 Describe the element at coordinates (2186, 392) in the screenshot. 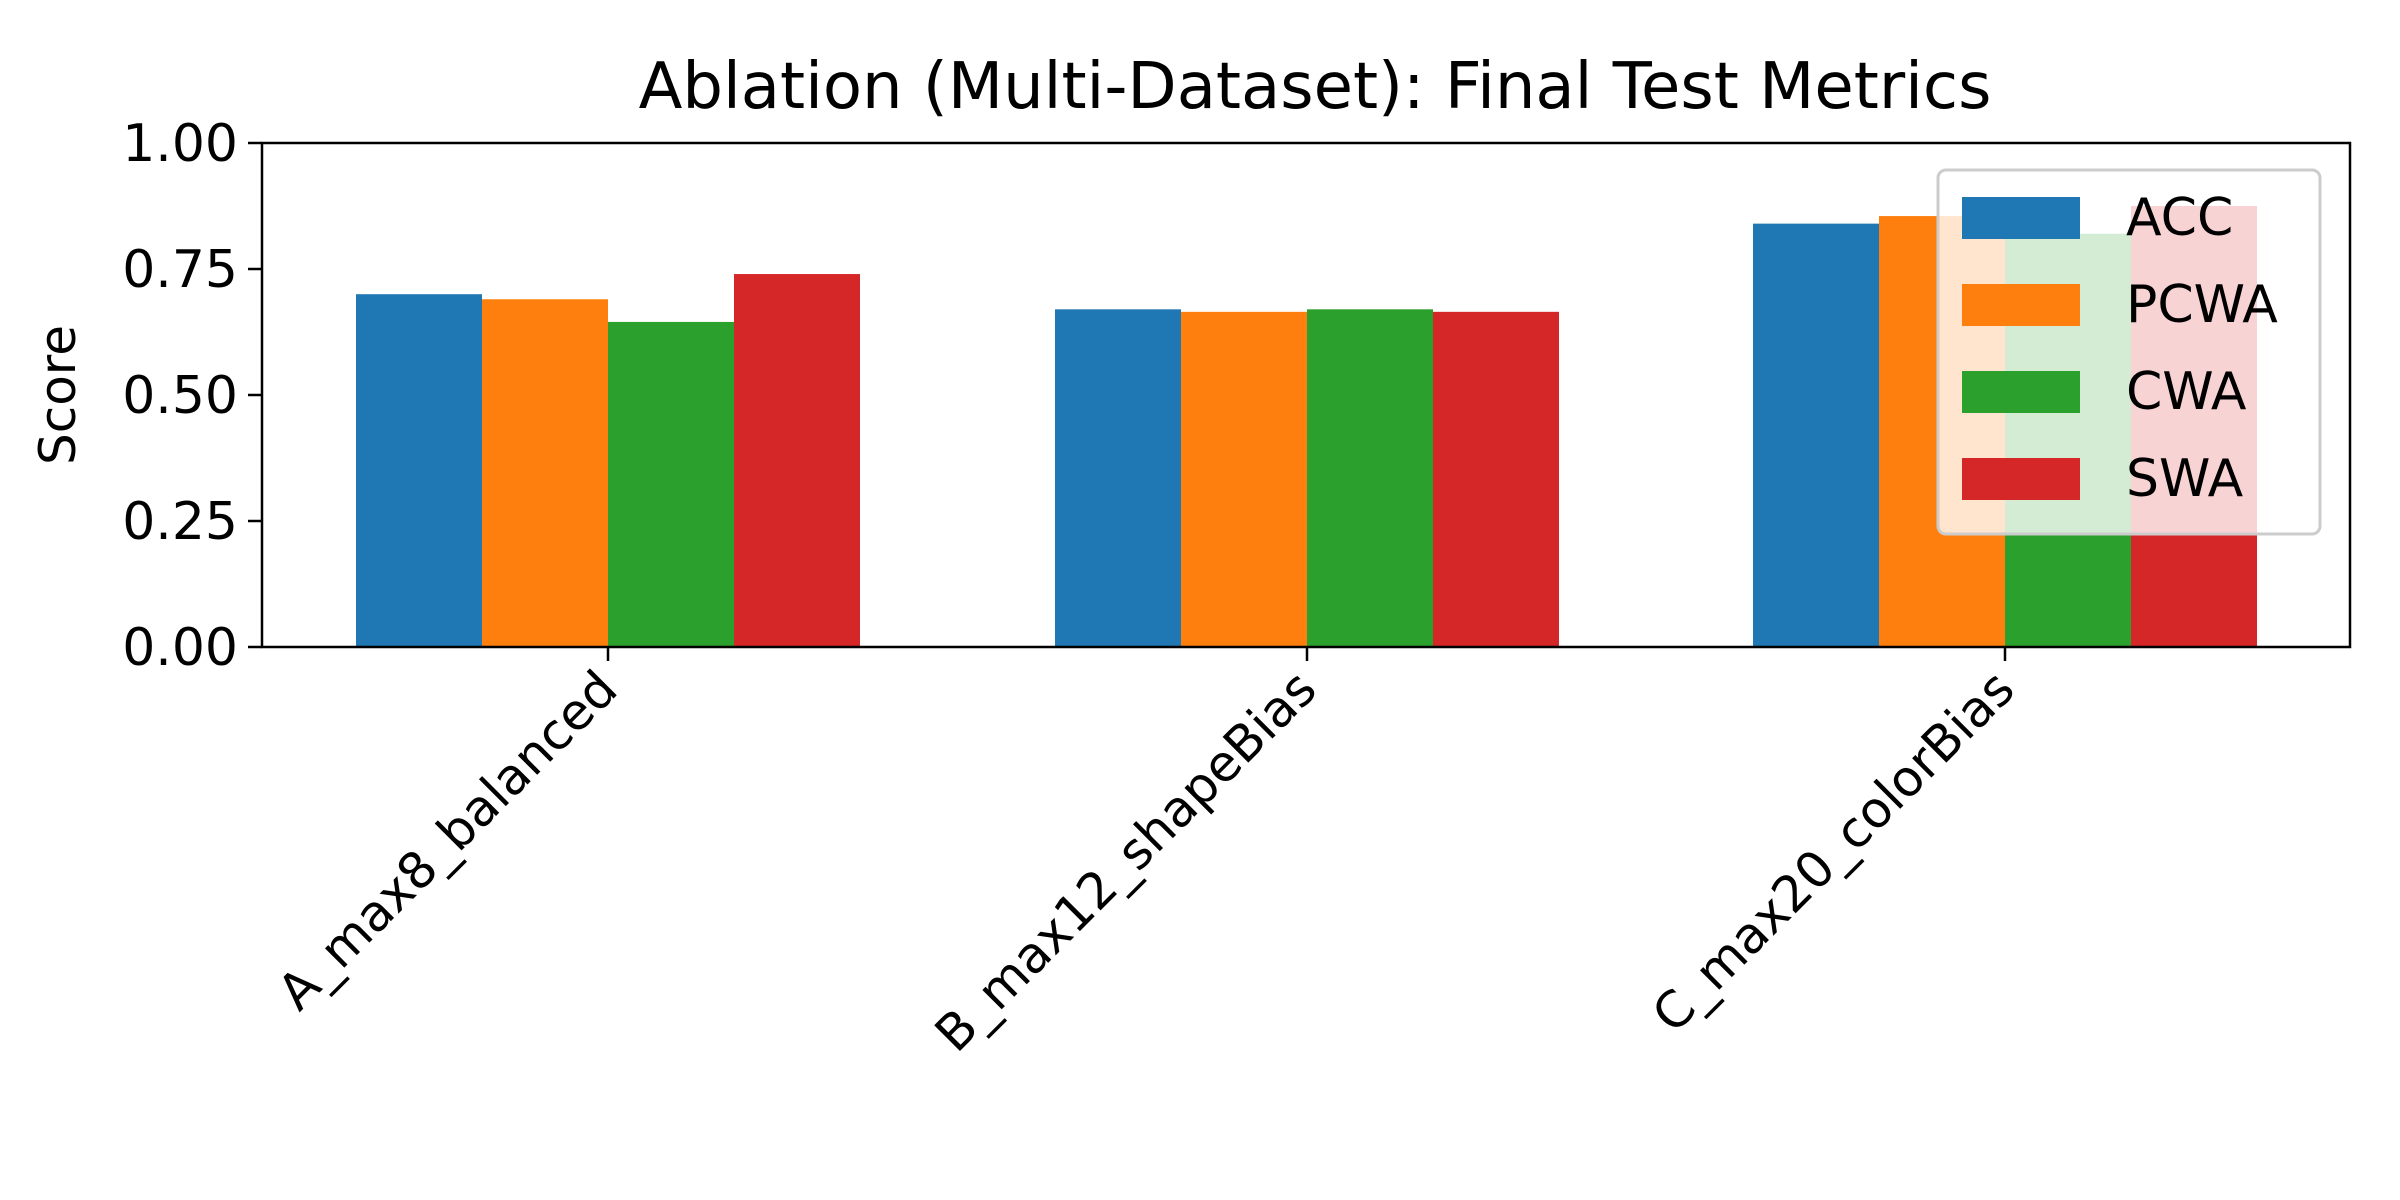

I see `legend-label-cwa: CWA` at that location.